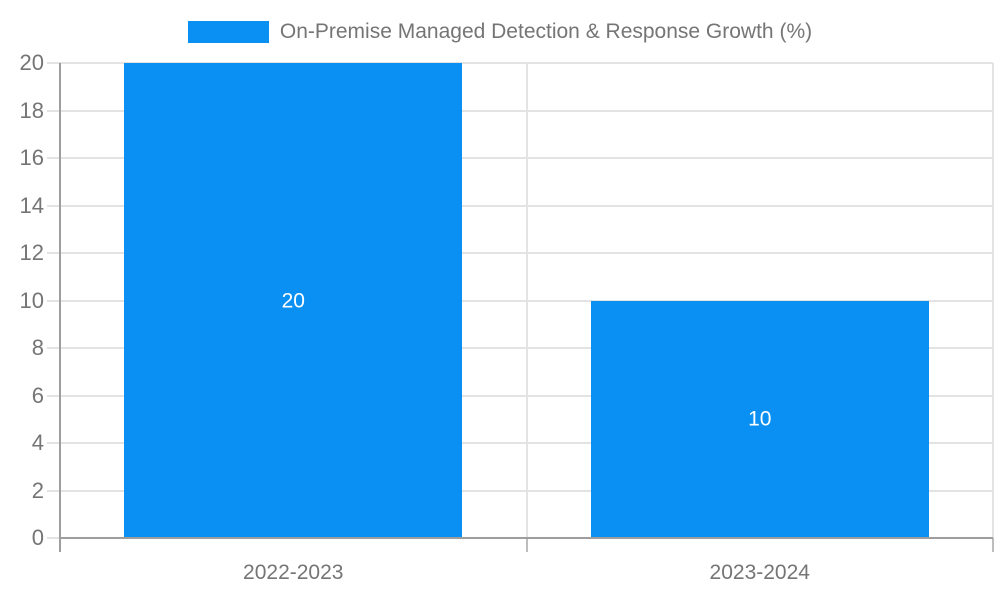 This screenshot has width=1000, height=600. What do you see at coordinates (31, 157) in the screenshot?
I see `y-axis-tick-label: 16` at bounding box center [31, 157].